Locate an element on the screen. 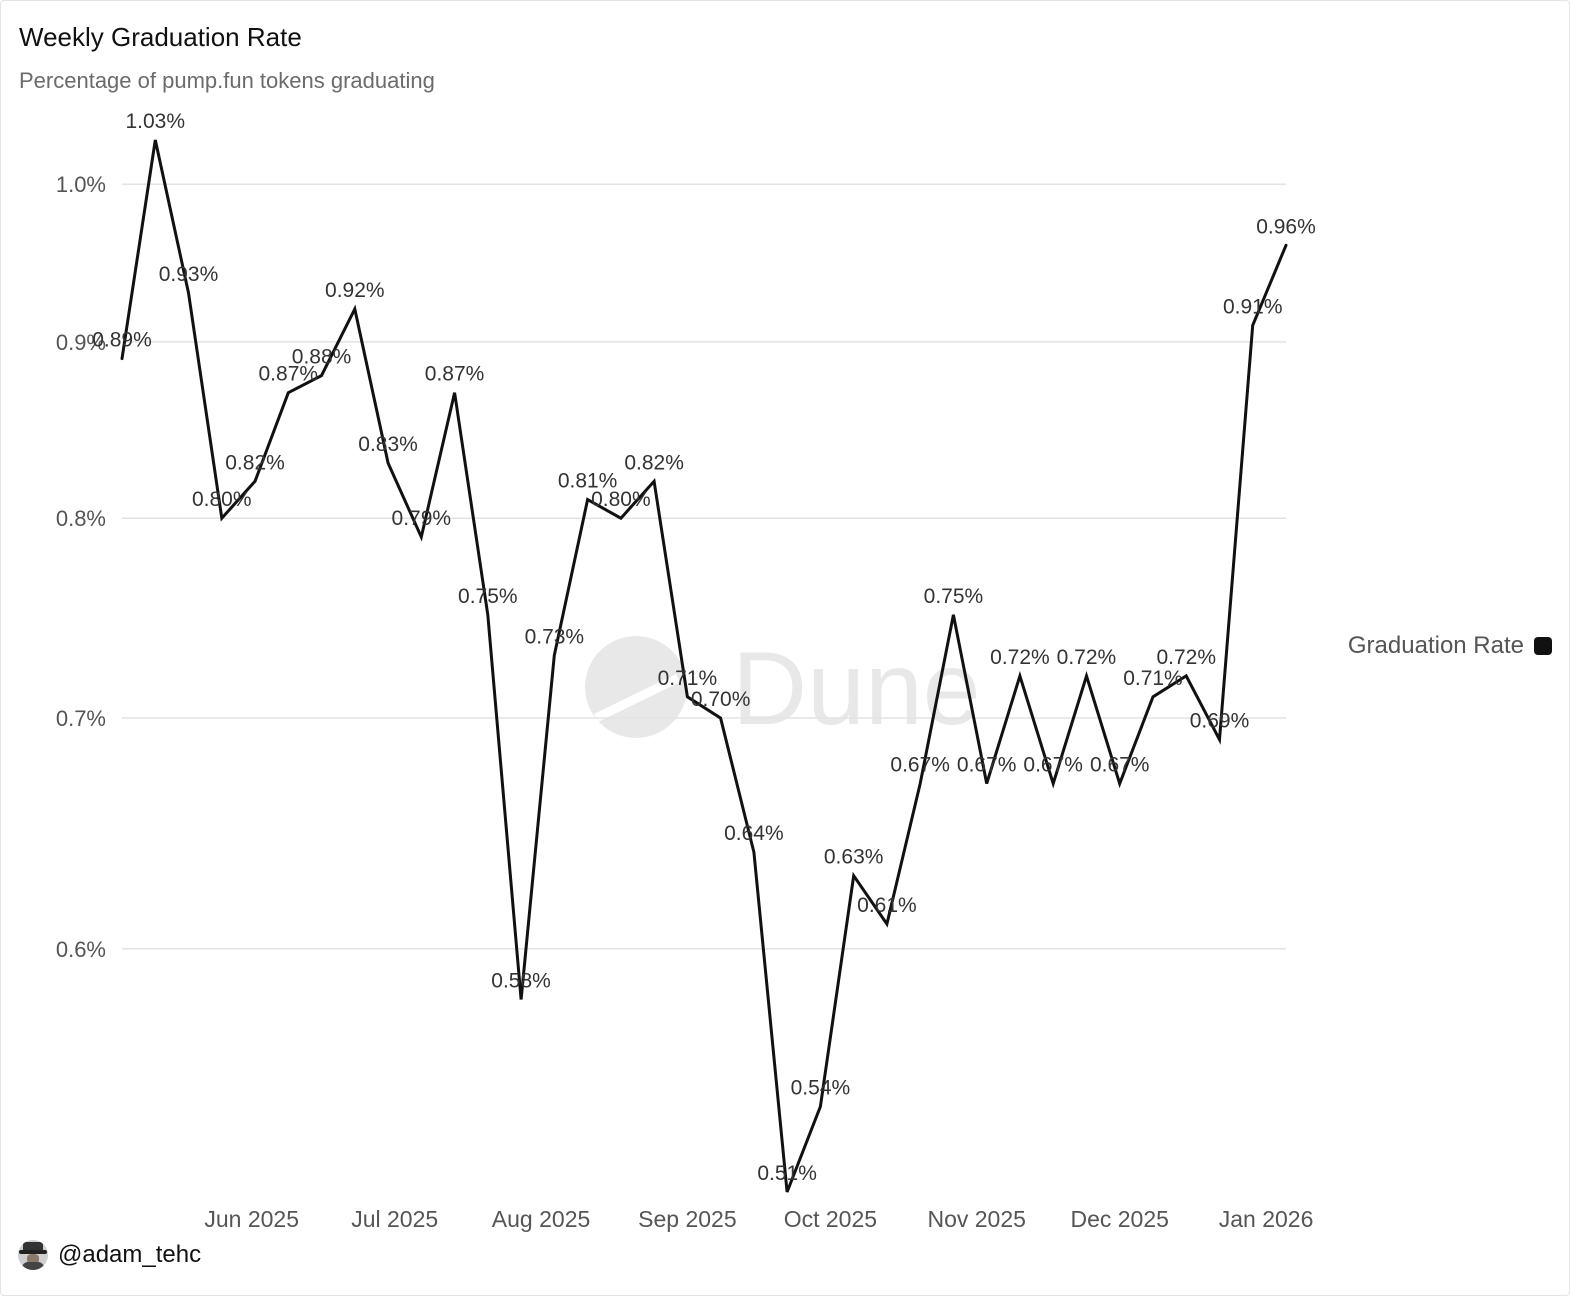 This screenshot has height=1296, width=1570. chart-subtitle: Percentage of pump.fun tokens graduating is located at coordinates (227, 80).